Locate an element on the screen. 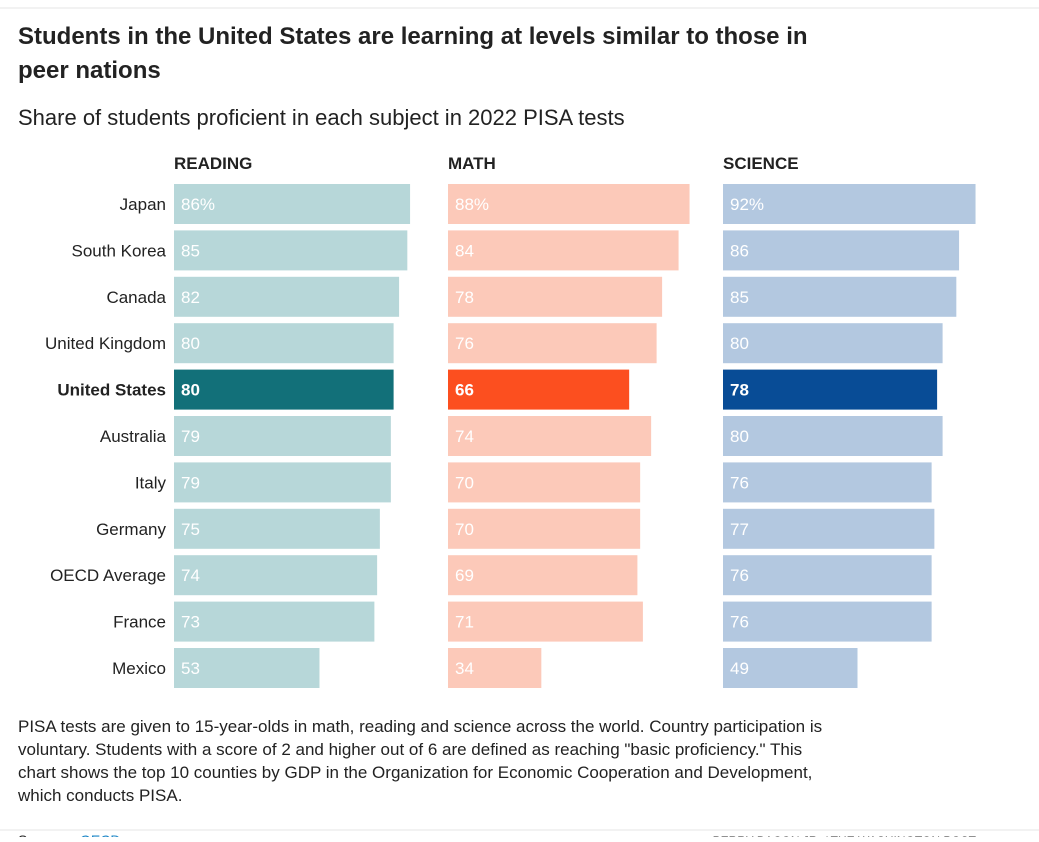  category-label: Australia is located at coordinates (133, 436).